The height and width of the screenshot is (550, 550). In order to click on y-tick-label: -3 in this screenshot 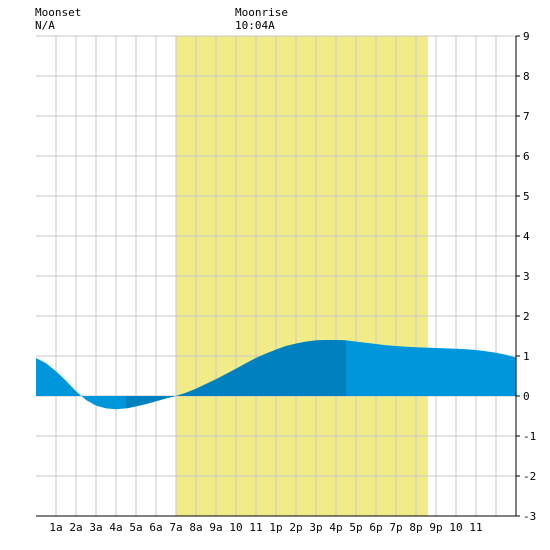, I will do `click(529, 516)`.